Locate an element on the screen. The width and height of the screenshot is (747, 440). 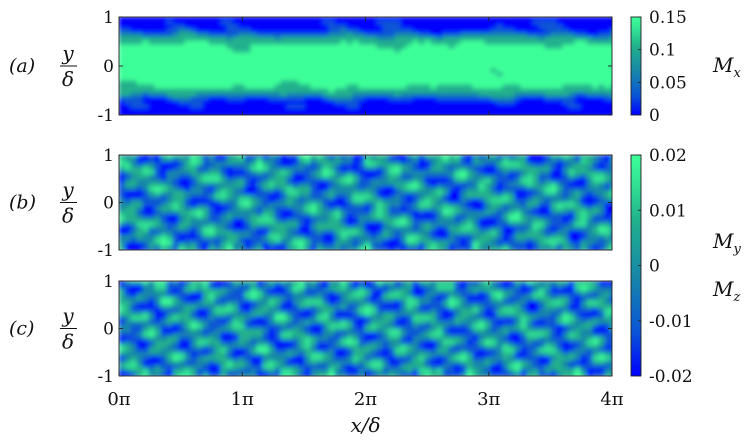
colorbar-tick-label: 0.02 is located at coordinates (668, 156).